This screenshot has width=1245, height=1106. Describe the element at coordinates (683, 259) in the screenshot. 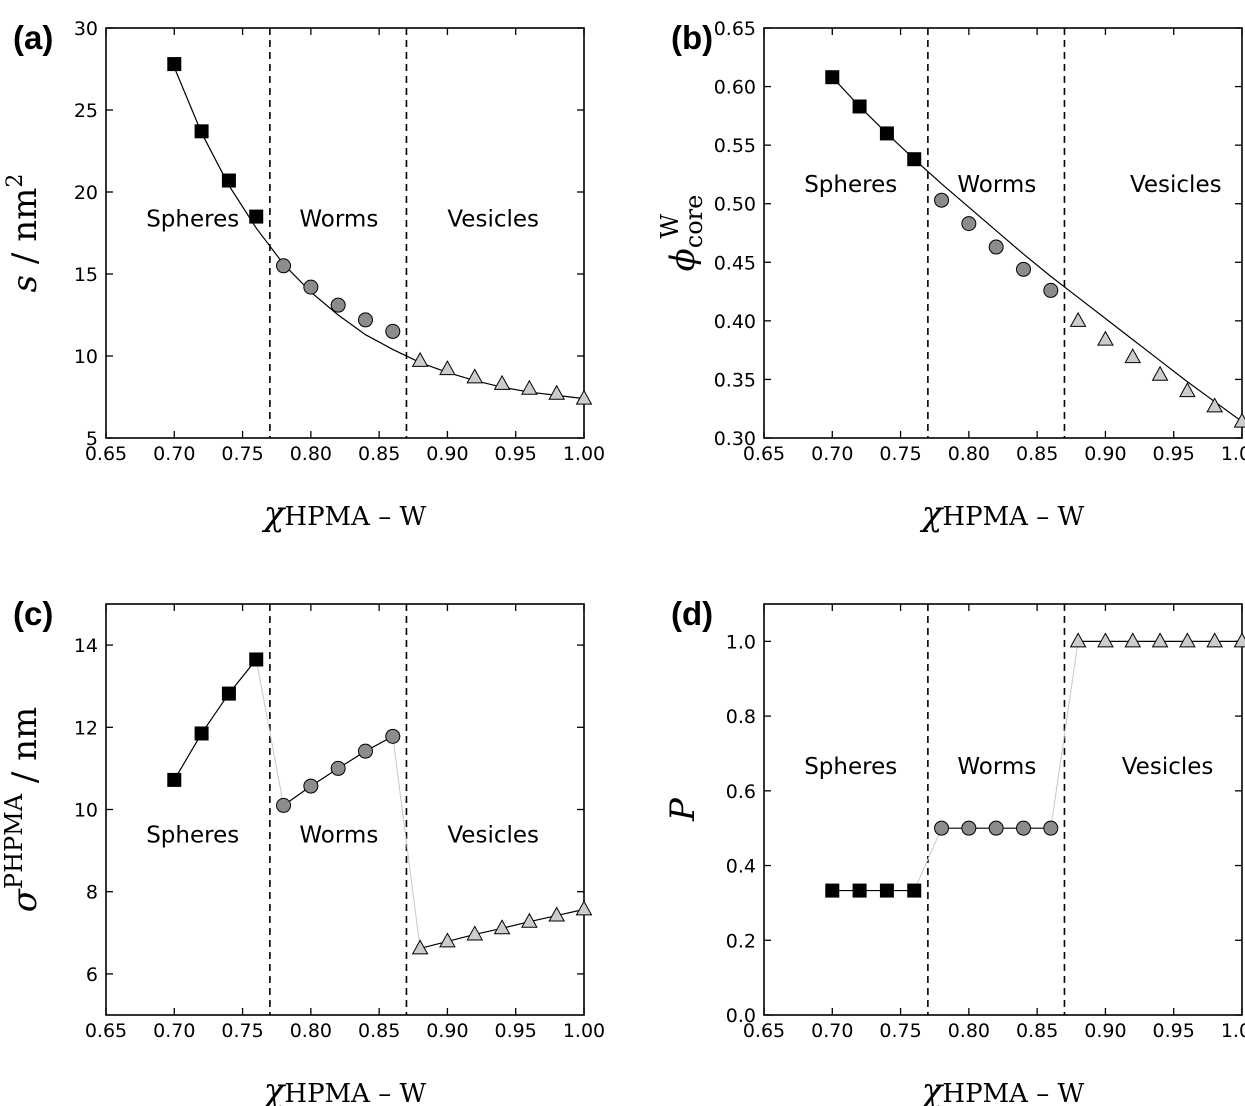

I see `y-axis-symbol: ϕ` at that location.